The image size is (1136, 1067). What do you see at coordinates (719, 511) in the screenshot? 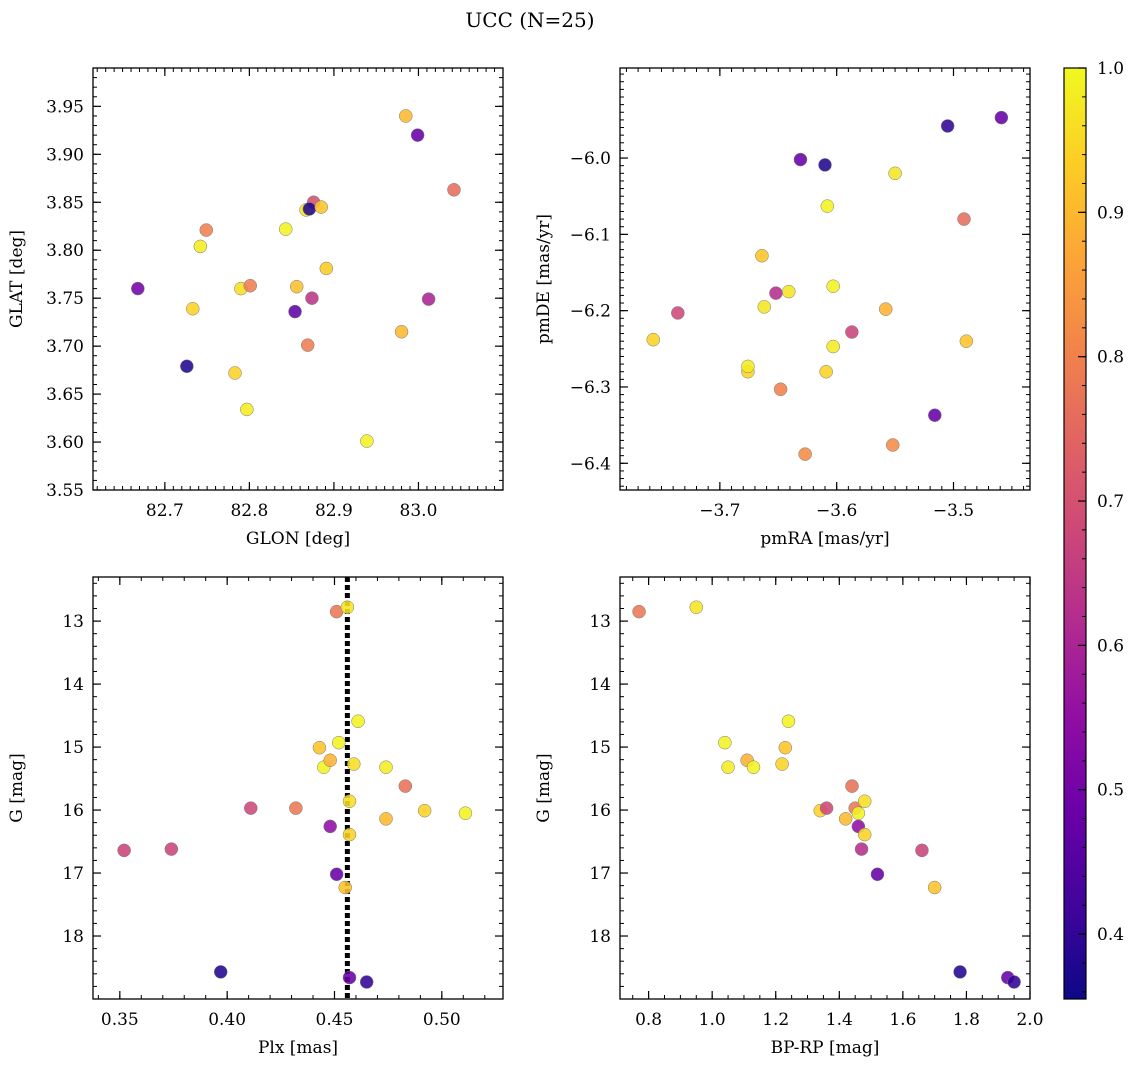
I see `x-tick-label: −3.7` at bounding box center [719, 511].